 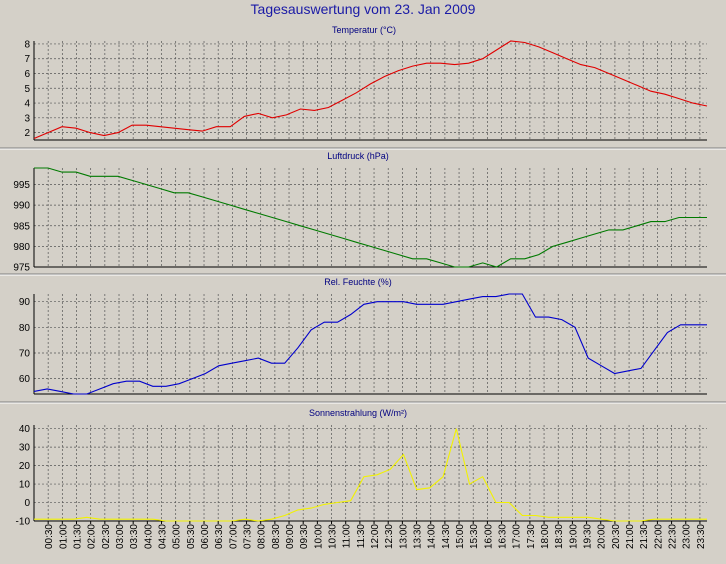 I want to click on x-tick-label: 06:00, so click(x=205, y=536).